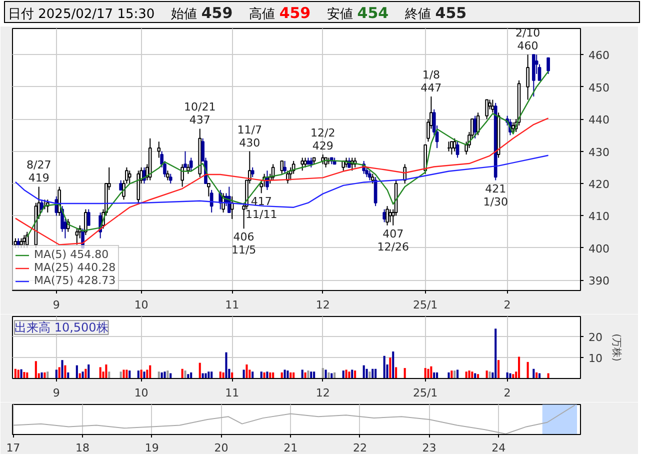 The height and width of the screenshot is (470, 653). What do you see at coordinates (243, 243) in the screenshot?
I see `annotation: 406 11/5` at bounding box center [243, 243].